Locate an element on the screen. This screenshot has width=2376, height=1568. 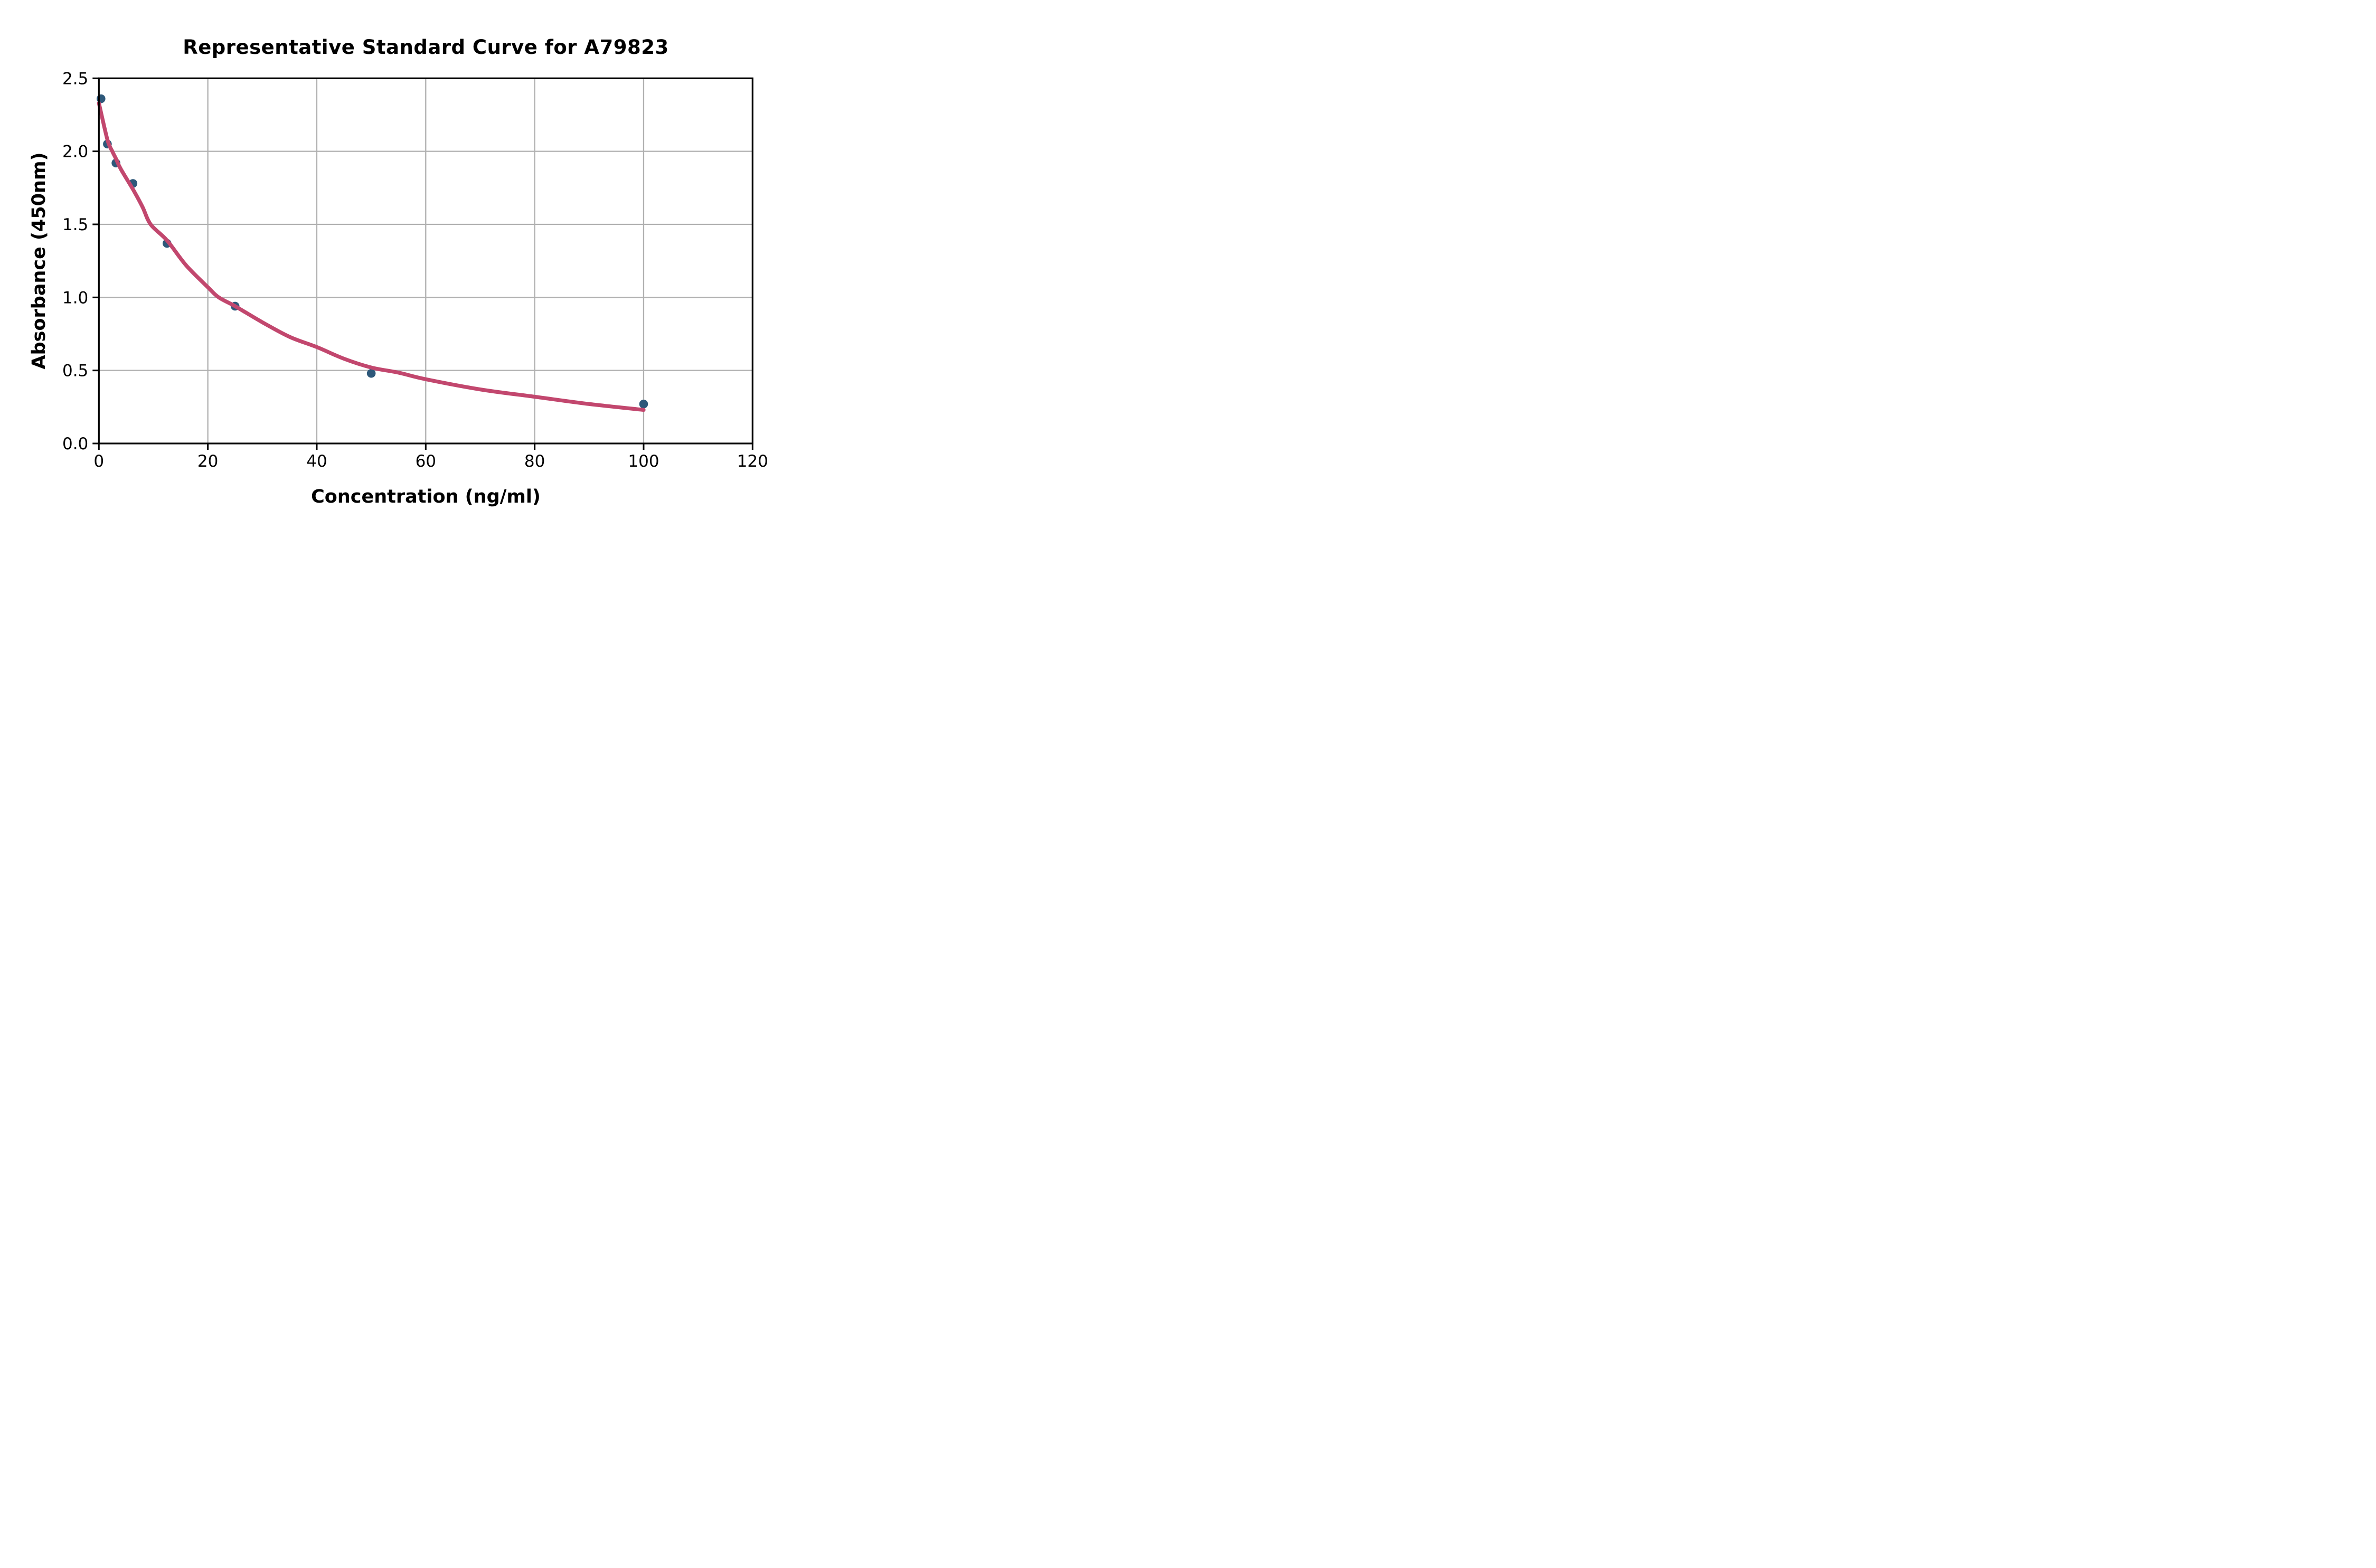
x-tick-label-100: 100 is located at coordinates (643, 462).